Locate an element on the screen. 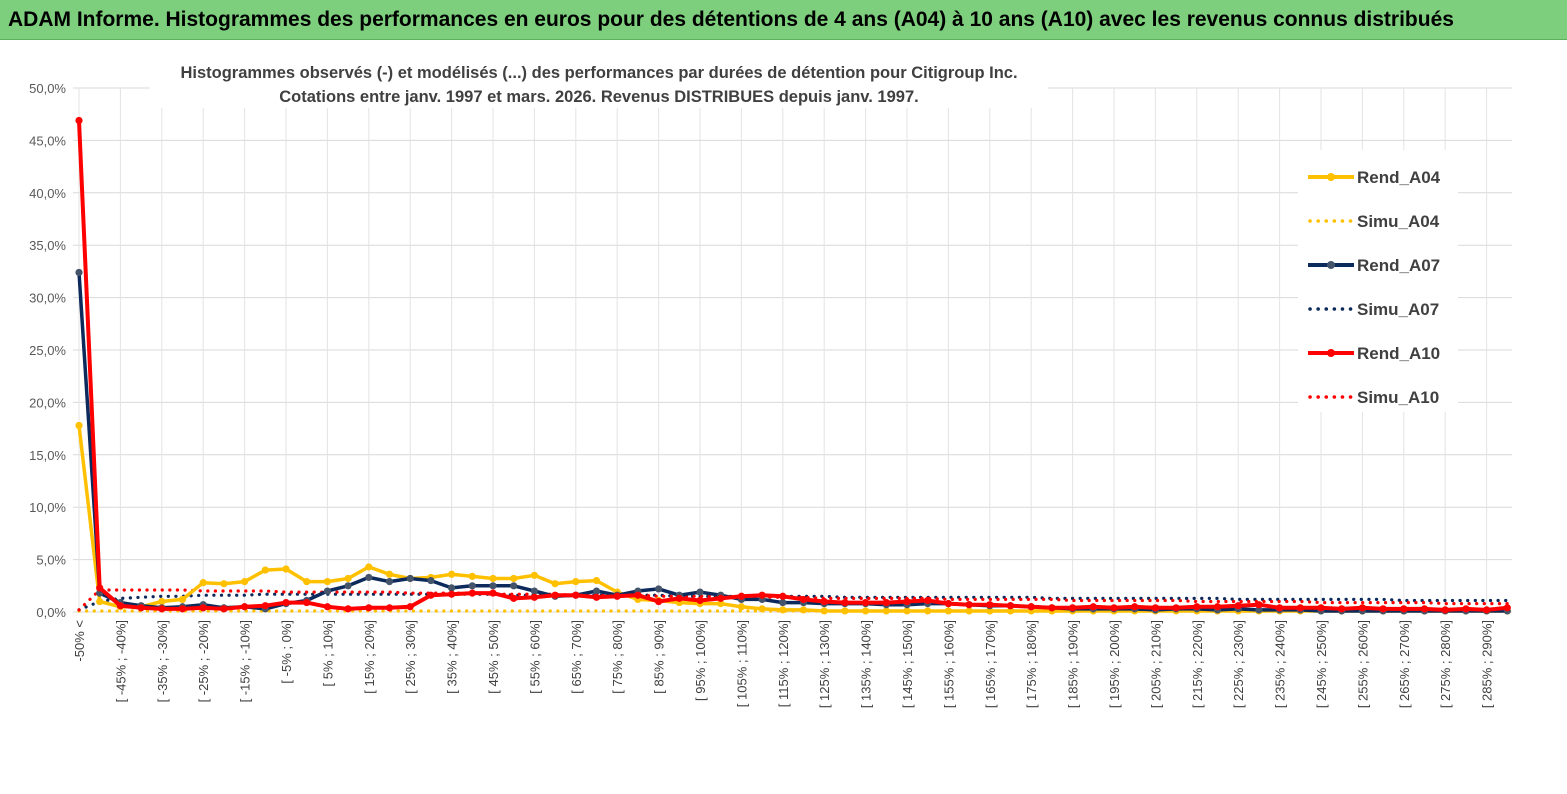  x-tick-label: [ 145% ; 150%] is located at coordinates (907, 664).